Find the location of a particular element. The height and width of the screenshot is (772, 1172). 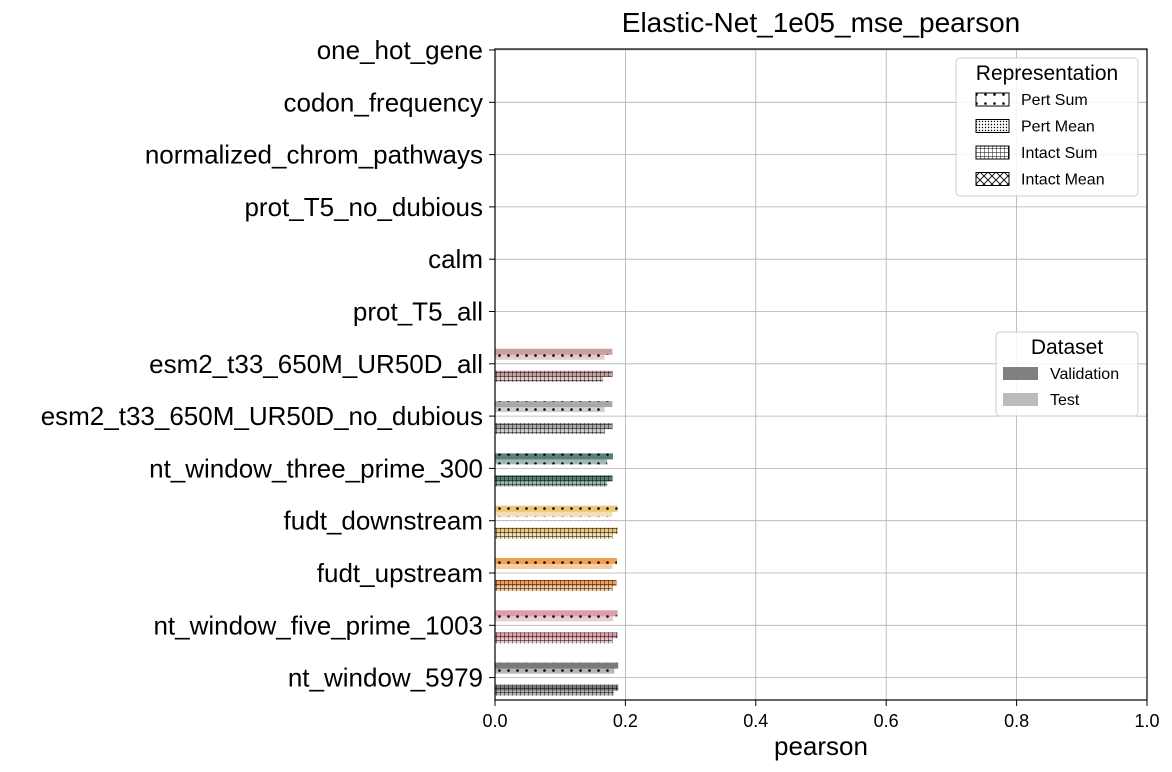

x-tick-labels: 0.0 0.2 0.4 0.6 0.8 1.0 is located at coordinates (821, 715).